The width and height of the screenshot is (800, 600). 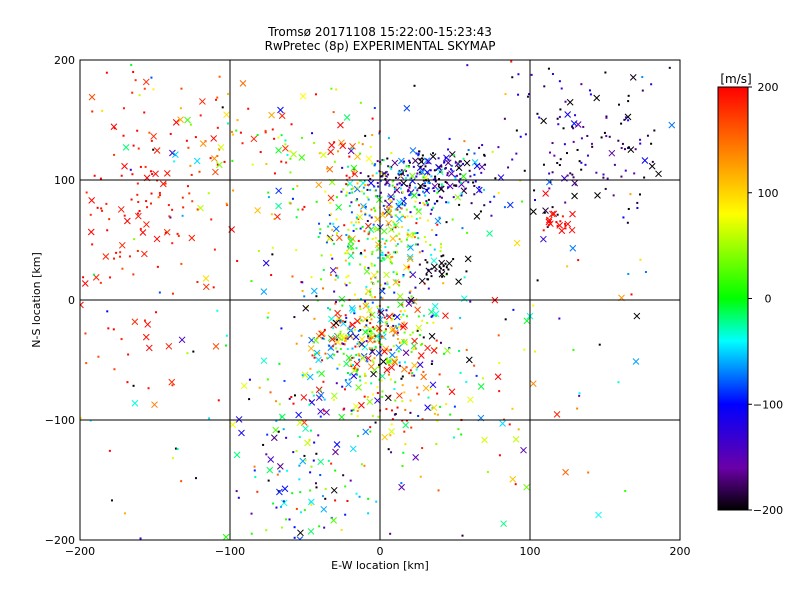 What do you see at coordinates (378, 551) in the screenshot?
I see `x-tick-labels: −200 −100 0 100 200` at bounding box center [378, 551].